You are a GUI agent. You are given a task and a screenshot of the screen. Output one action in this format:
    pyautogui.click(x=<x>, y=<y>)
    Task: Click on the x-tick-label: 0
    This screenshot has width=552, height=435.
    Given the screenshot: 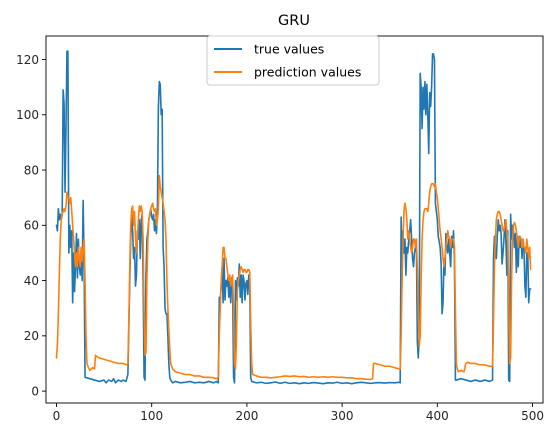 What is the action you would take?
    pyautogui.click(x=57, y=416)
    